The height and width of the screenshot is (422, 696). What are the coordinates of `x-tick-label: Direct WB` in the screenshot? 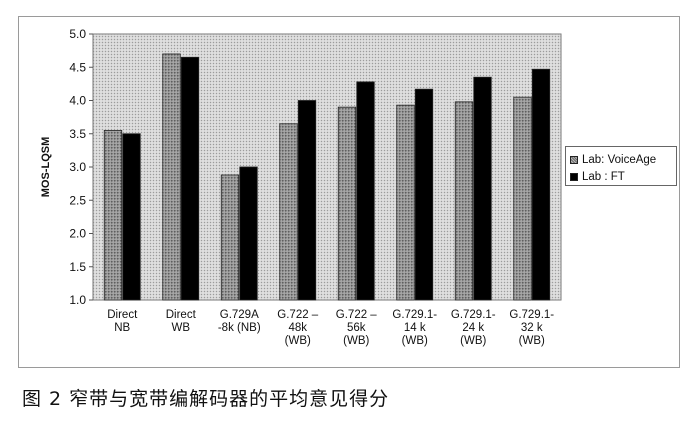 It's located at (181, 321).